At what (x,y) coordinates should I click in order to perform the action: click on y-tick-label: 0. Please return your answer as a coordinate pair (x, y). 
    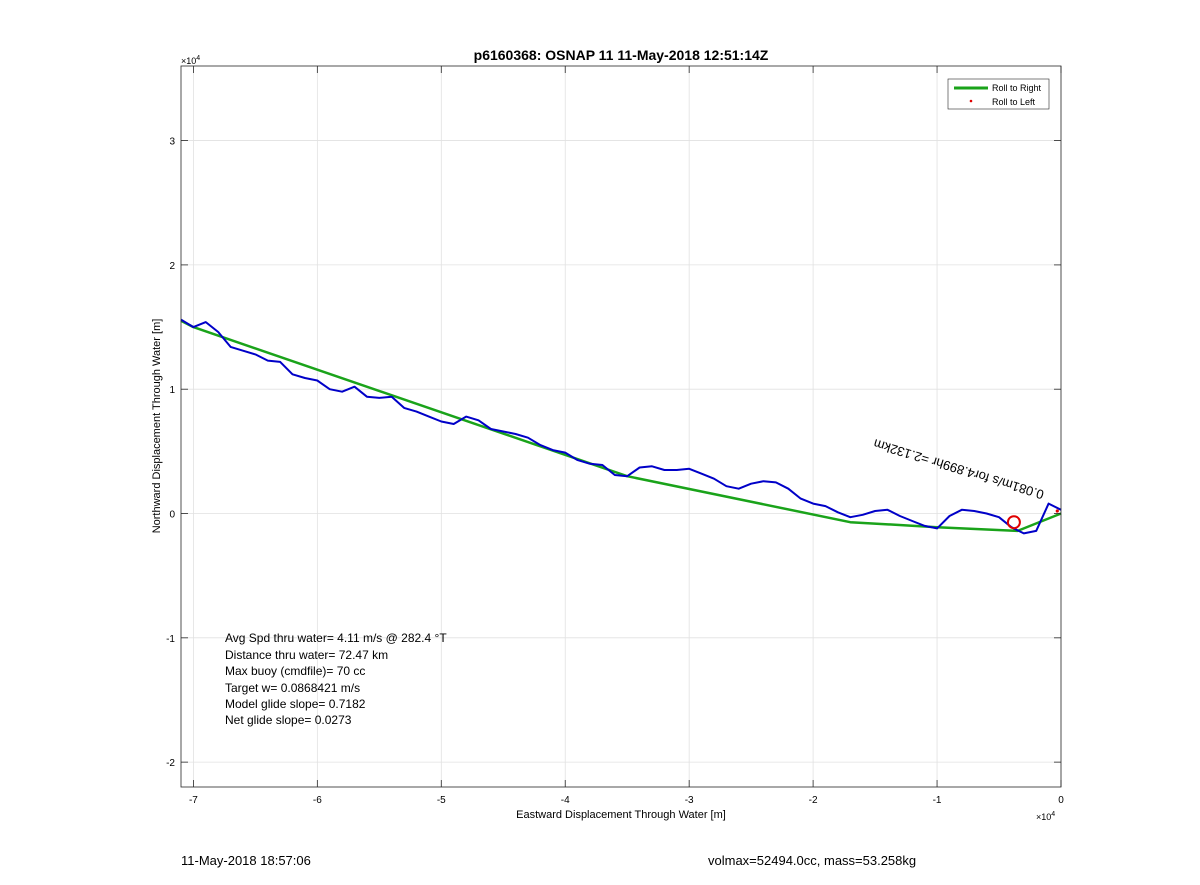
    Looking at the image, I should click on (172, 515).